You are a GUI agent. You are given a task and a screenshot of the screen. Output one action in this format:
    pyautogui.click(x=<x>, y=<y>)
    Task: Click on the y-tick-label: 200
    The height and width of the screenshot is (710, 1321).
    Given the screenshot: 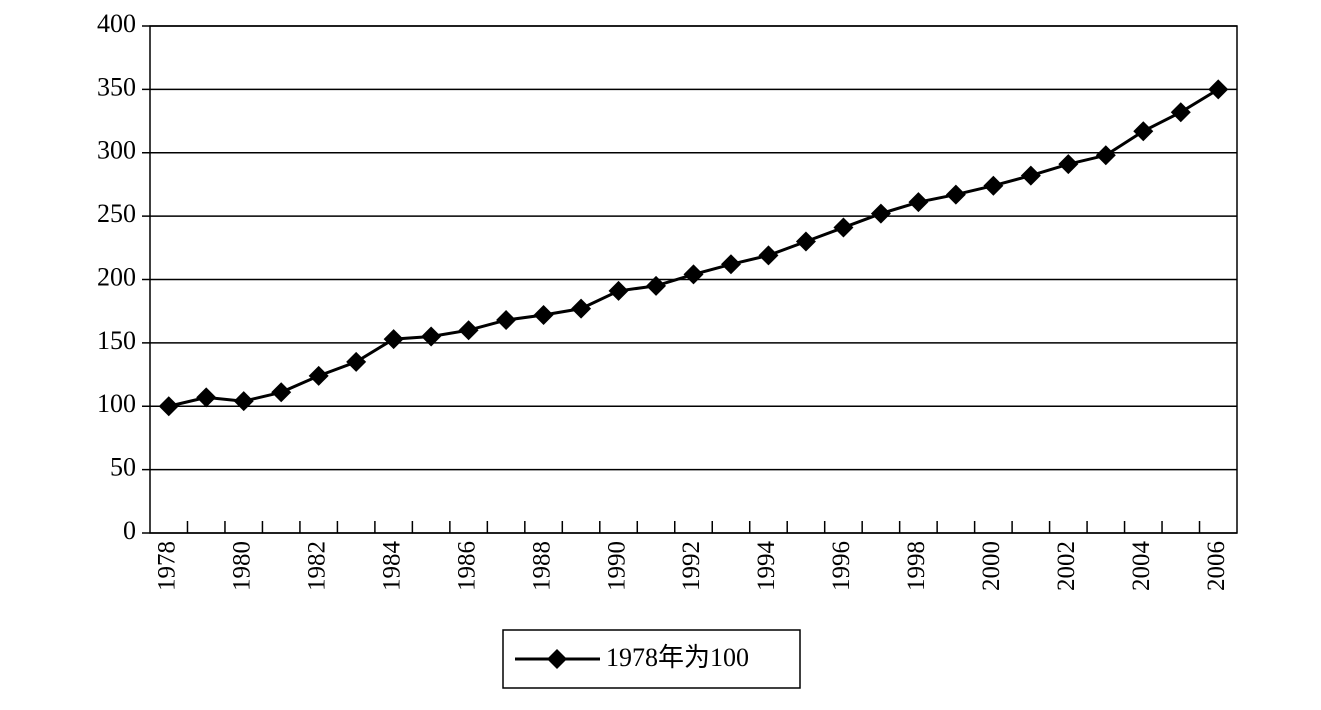 What is the action you would take?
    pyautogui.click(x=116, y=276)
    